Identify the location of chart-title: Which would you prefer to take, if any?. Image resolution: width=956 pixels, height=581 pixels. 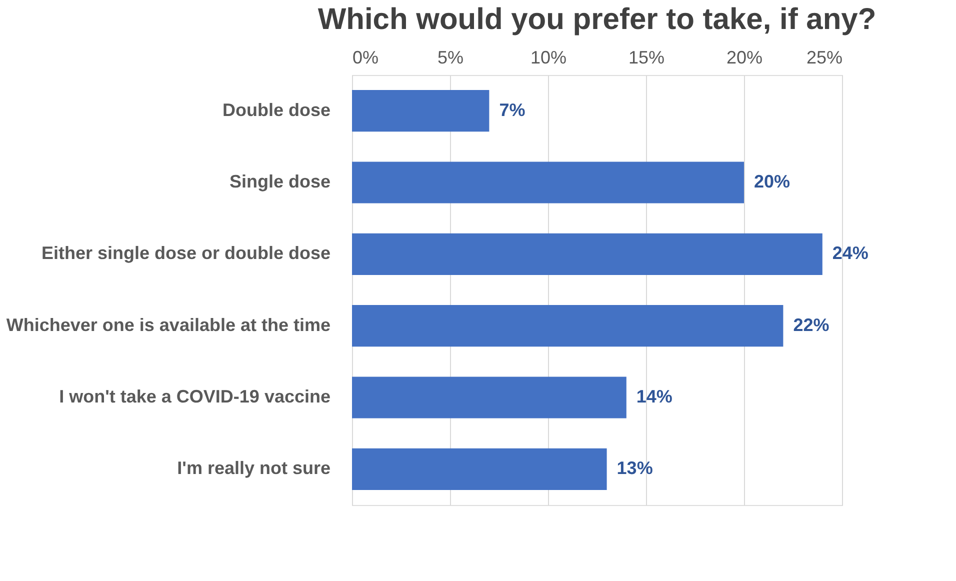
(597, 19).